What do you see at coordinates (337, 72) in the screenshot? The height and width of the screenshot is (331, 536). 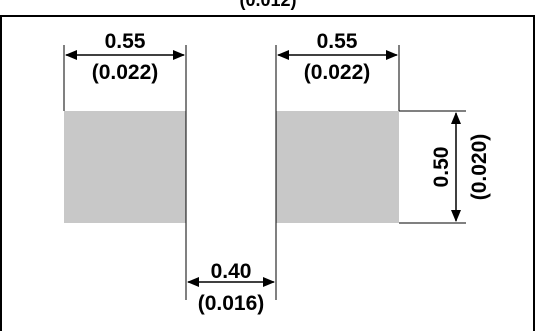 I see `right-pad-width-in: (0.022)` at bounding box center [337, 72].